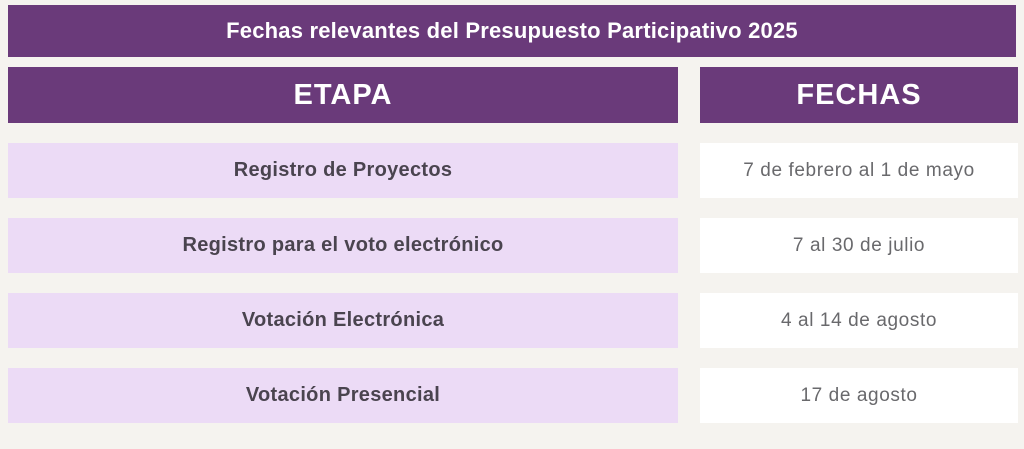 The image size is (1024, 449). I want to click on date-cell: 7 al 30 de julio, so click(859, 245).